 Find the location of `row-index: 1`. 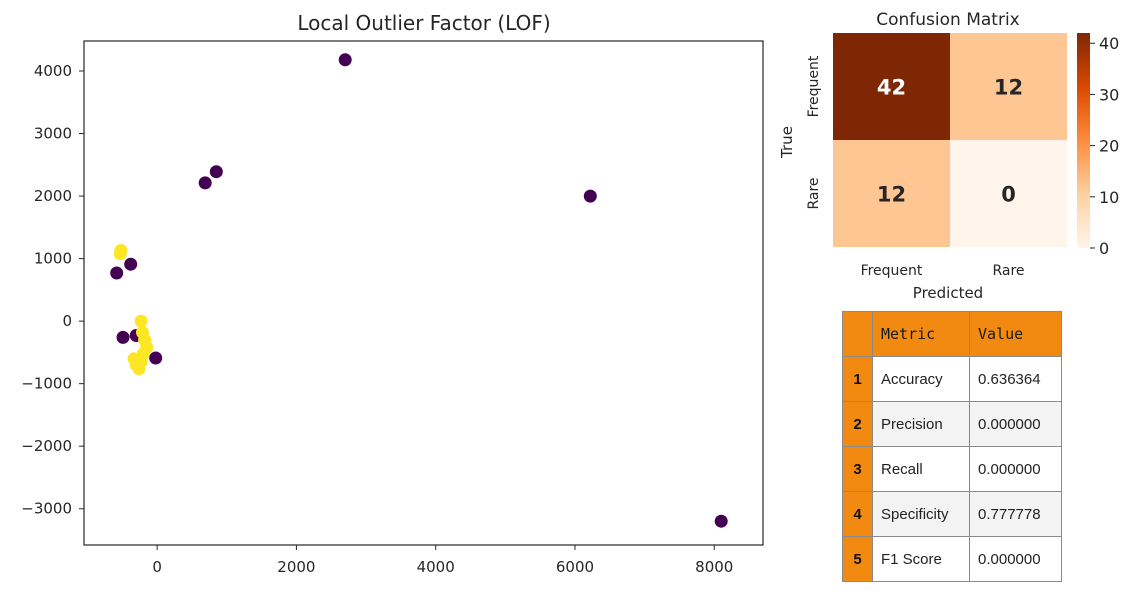

row-index: 1 is located at coordinates (857, 379).